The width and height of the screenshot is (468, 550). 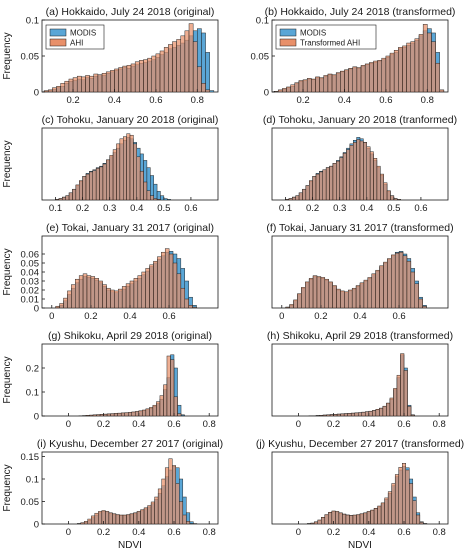 I want to click on y-axis-label: Frequency, so click(x=7, y=163).